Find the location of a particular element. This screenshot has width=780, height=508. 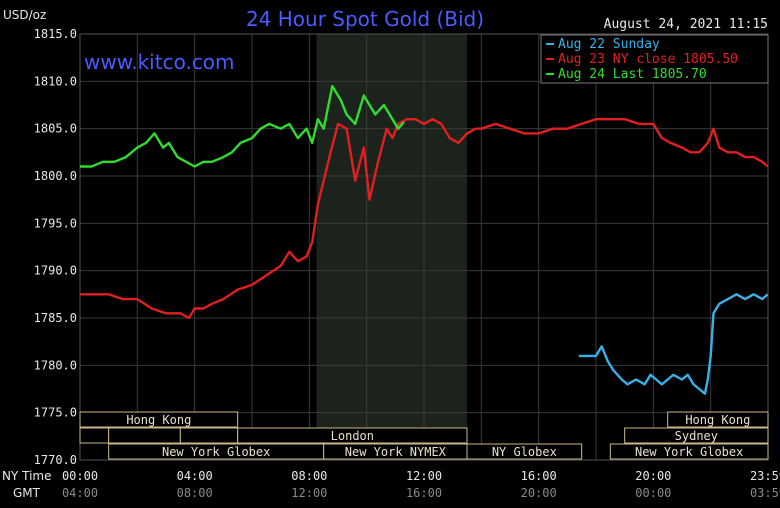

y-tick-label: 1810.0 is located at coordinates (55, 81).